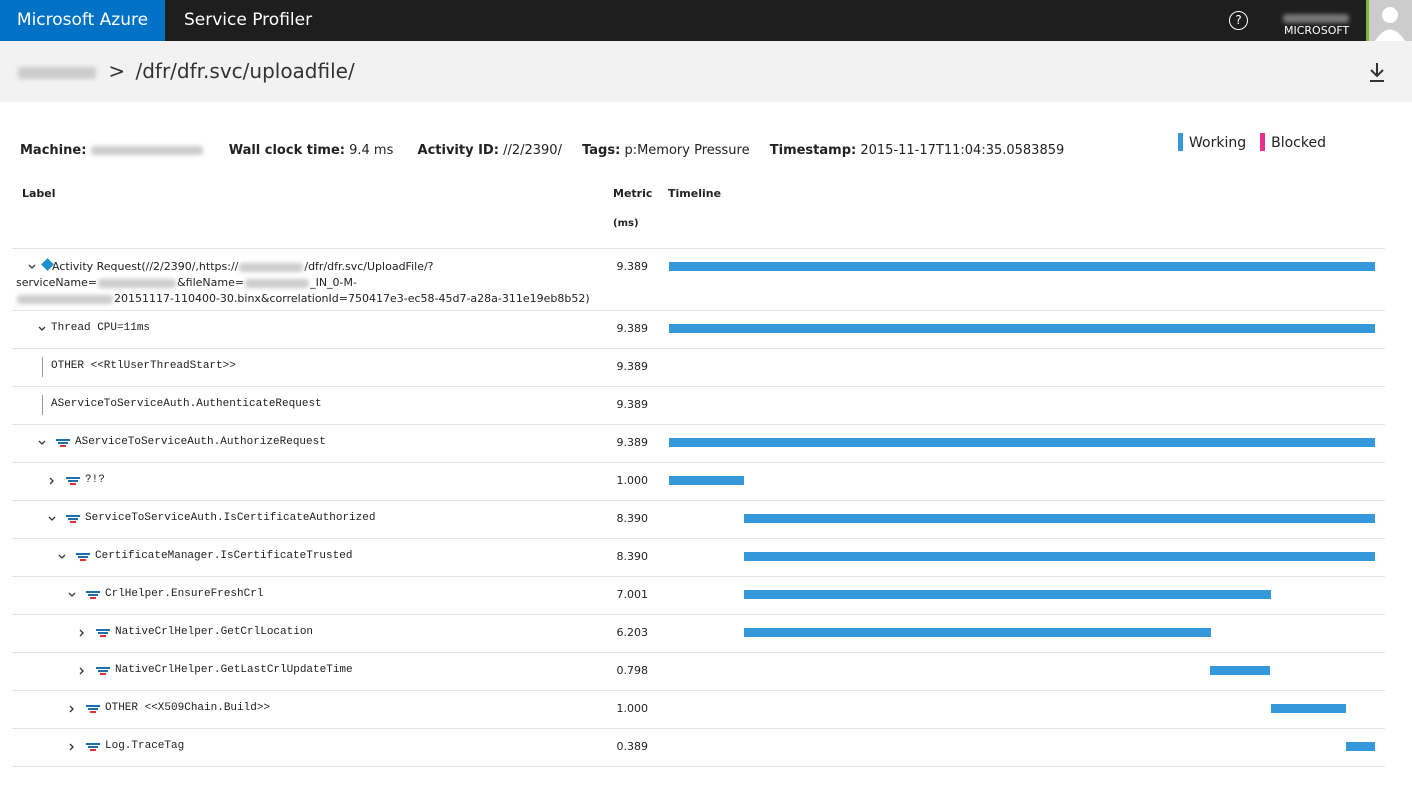 The image size is (1412, 805). Describe the element at coordinates (53, 150) in the screenshot. I see `info-label: Machine:` at that location.